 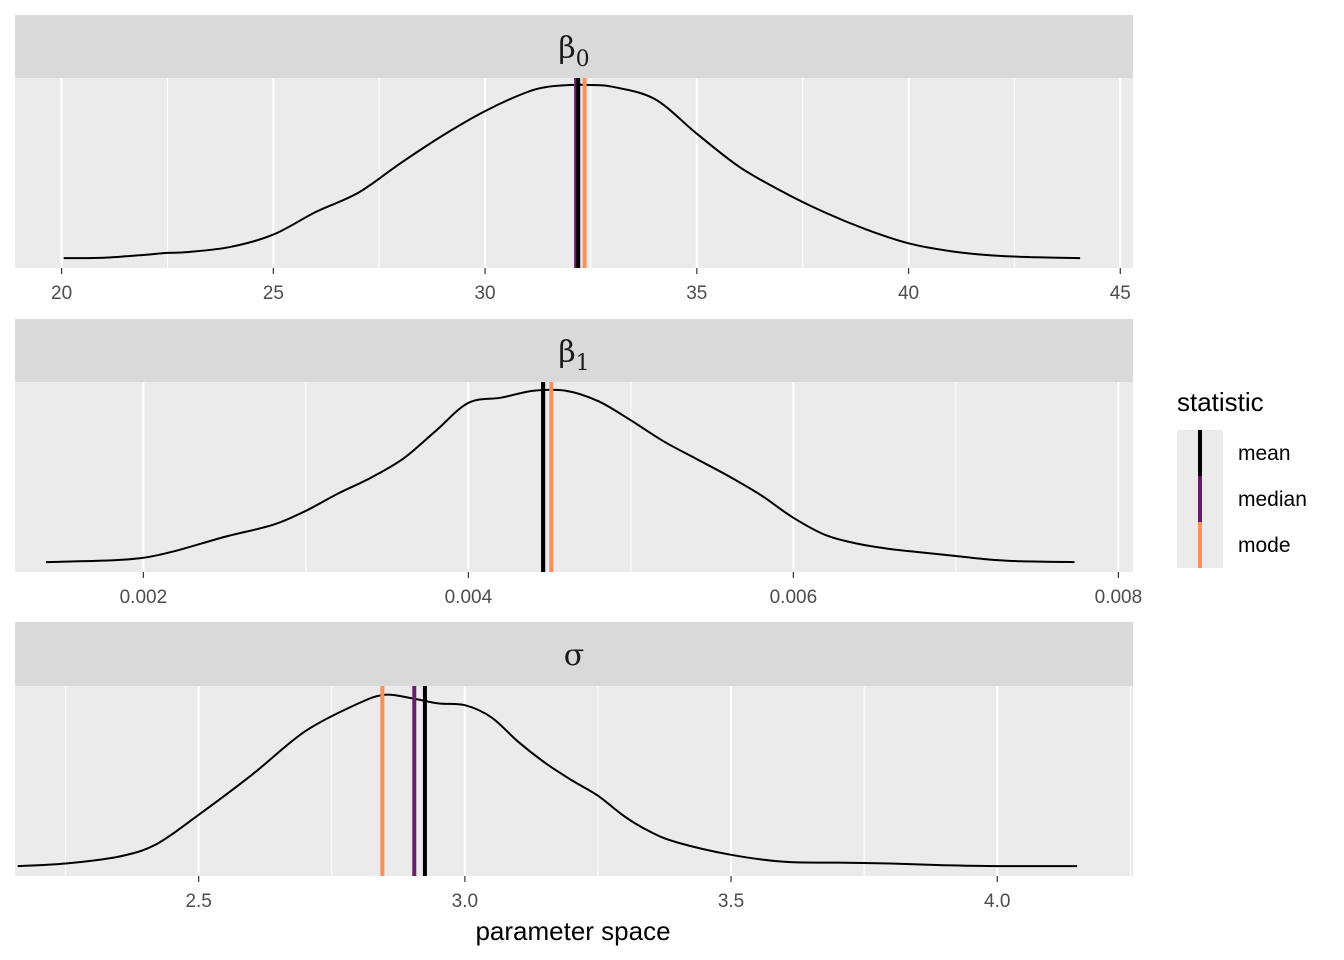 I want to click on x-tick-label: 0.006, so click(x=794, y=597).